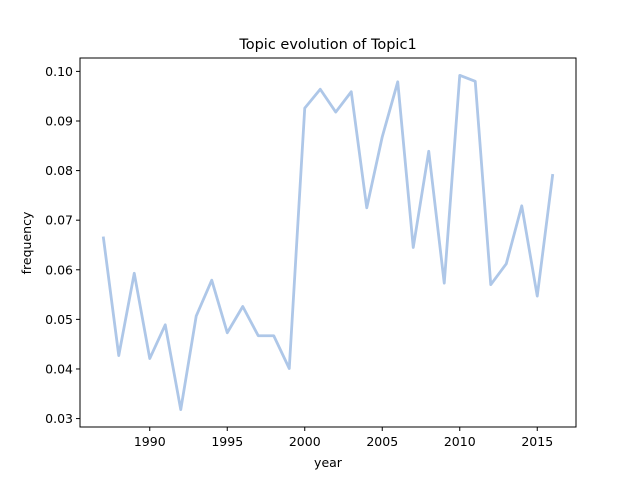 Image resolution: width=640 pixels, height=480 pixels. Describe the element at coordinates (59, 319) in the screenshot. I see `y-tick-label: 0.05` at that location.